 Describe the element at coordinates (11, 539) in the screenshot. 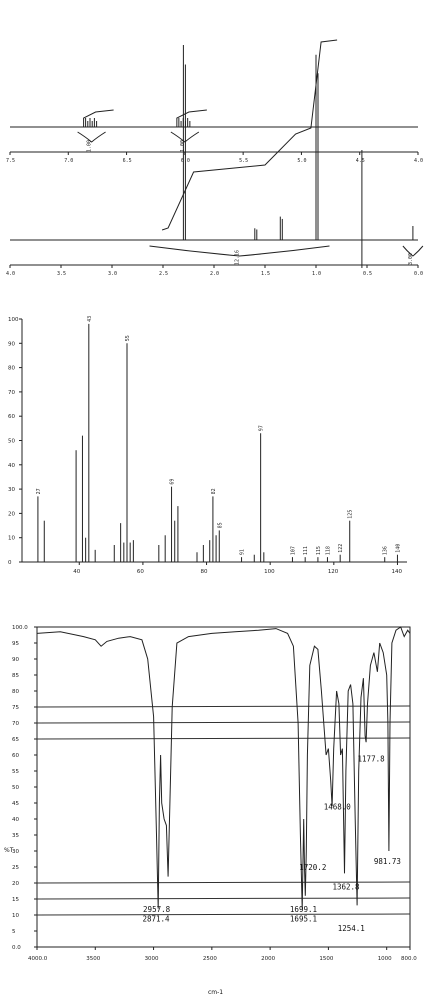

I see `ms-y-tick-label: 10` at that location.